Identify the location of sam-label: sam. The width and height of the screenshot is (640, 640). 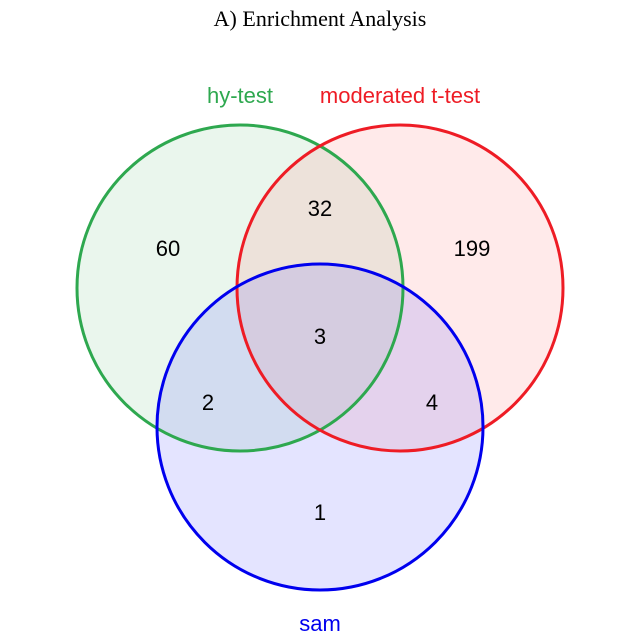
(320, 623).